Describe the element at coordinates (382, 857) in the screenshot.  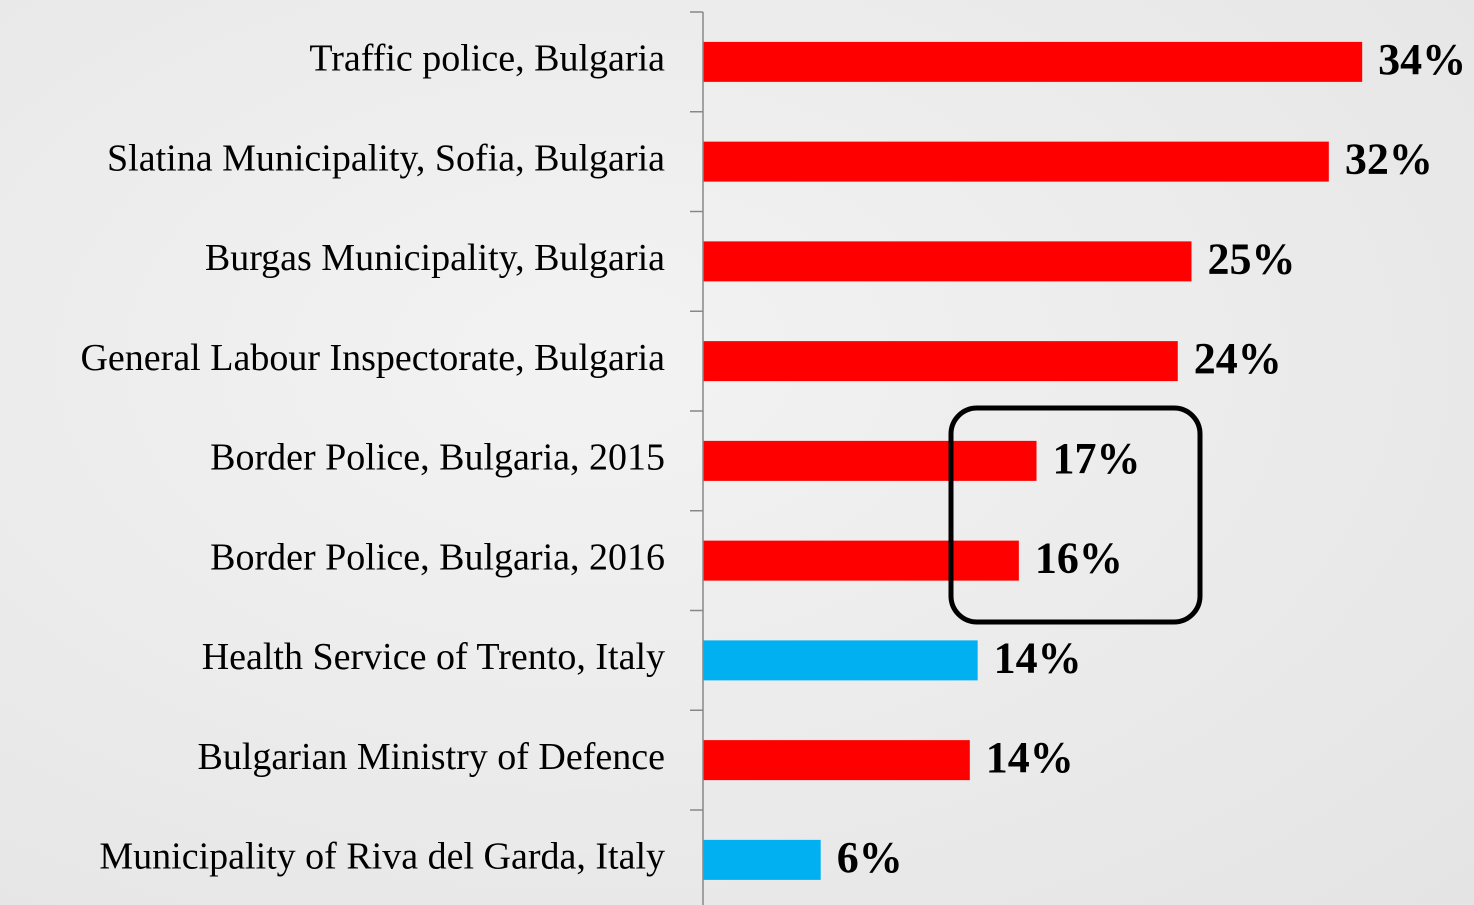
I see `category-label: Municipality of Riva del Garda, Italy` at that location.